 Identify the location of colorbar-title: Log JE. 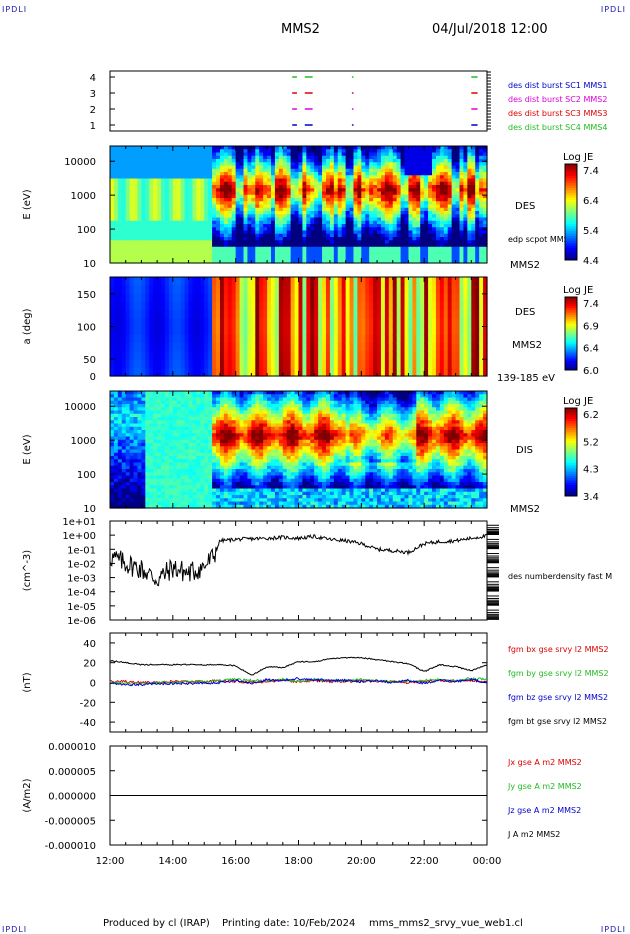
(578, 290).